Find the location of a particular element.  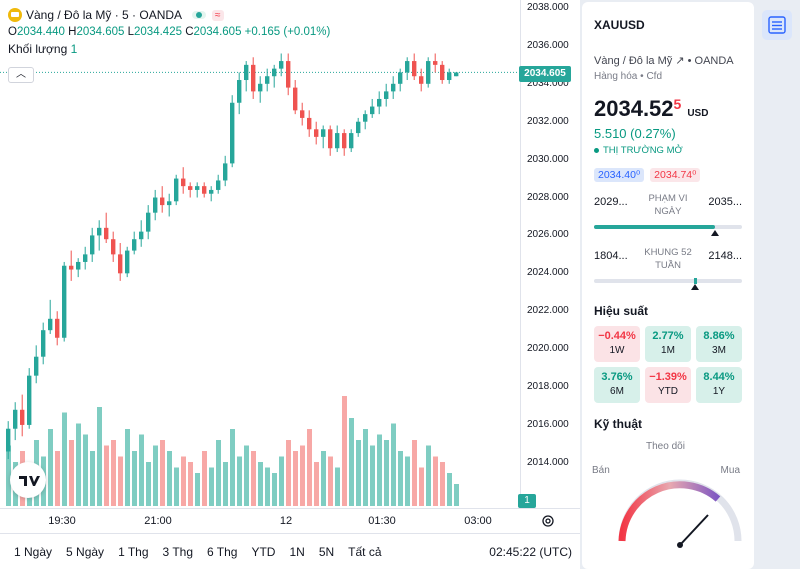

range-button: 5N is located at coordinates (326, 551).